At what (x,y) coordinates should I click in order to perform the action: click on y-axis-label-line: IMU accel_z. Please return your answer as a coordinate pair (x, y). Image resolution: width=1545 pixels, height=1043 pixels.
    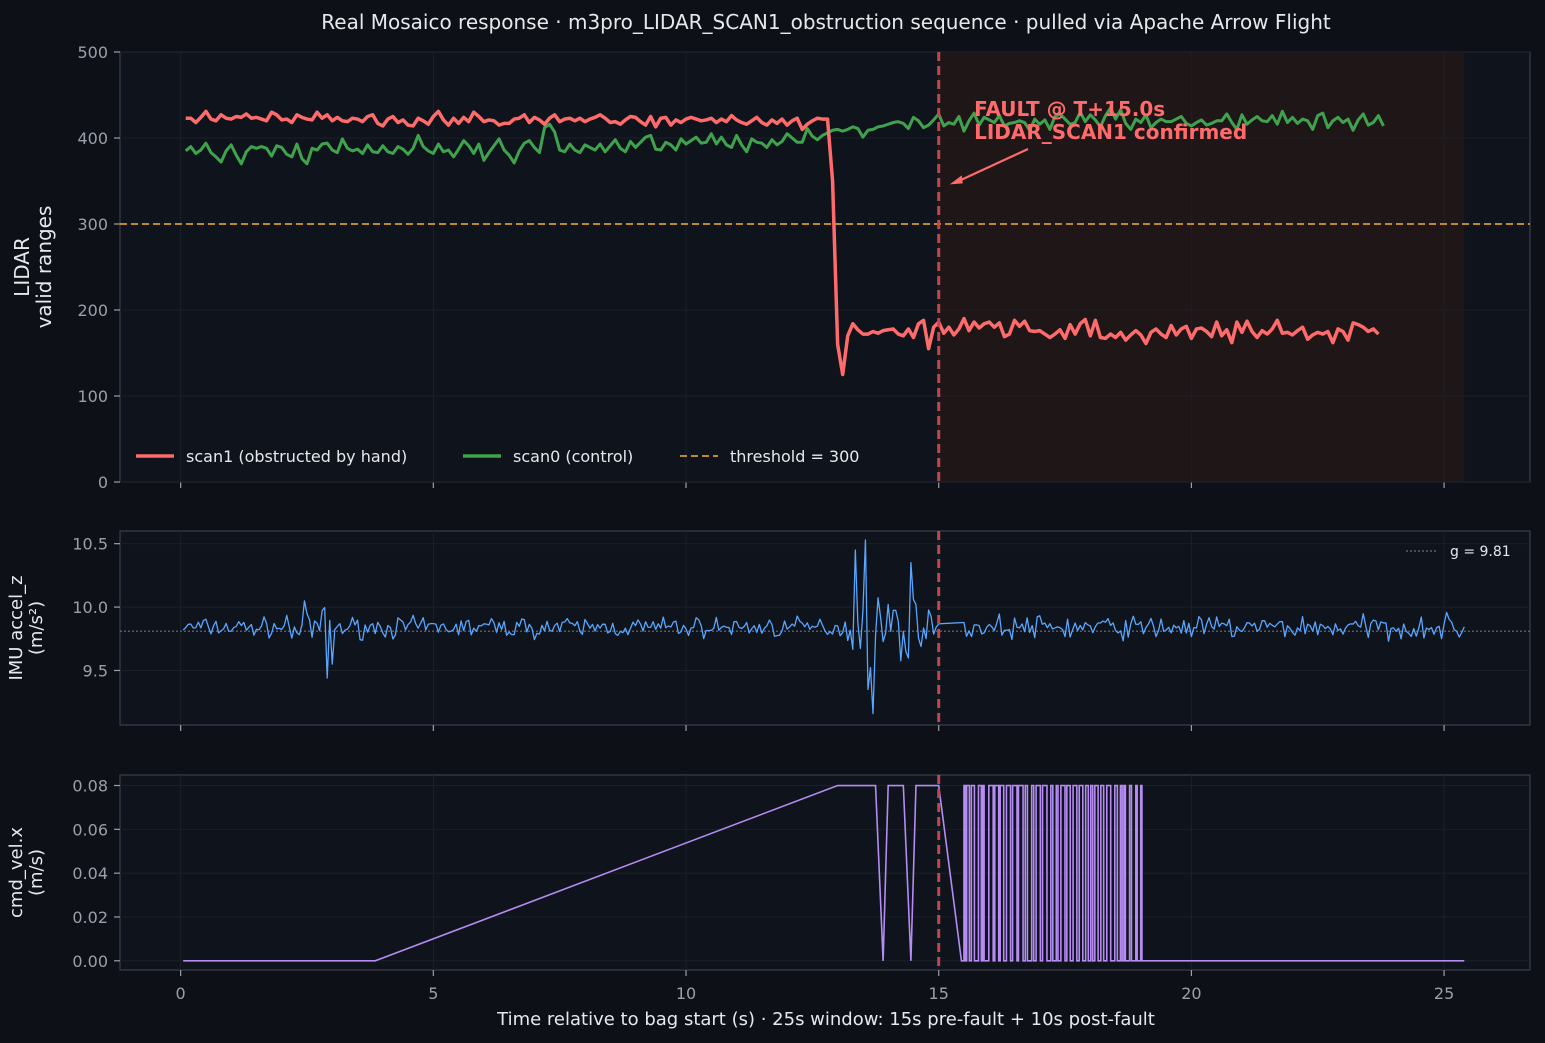
    Looking at the image, I should click on (16, 627).